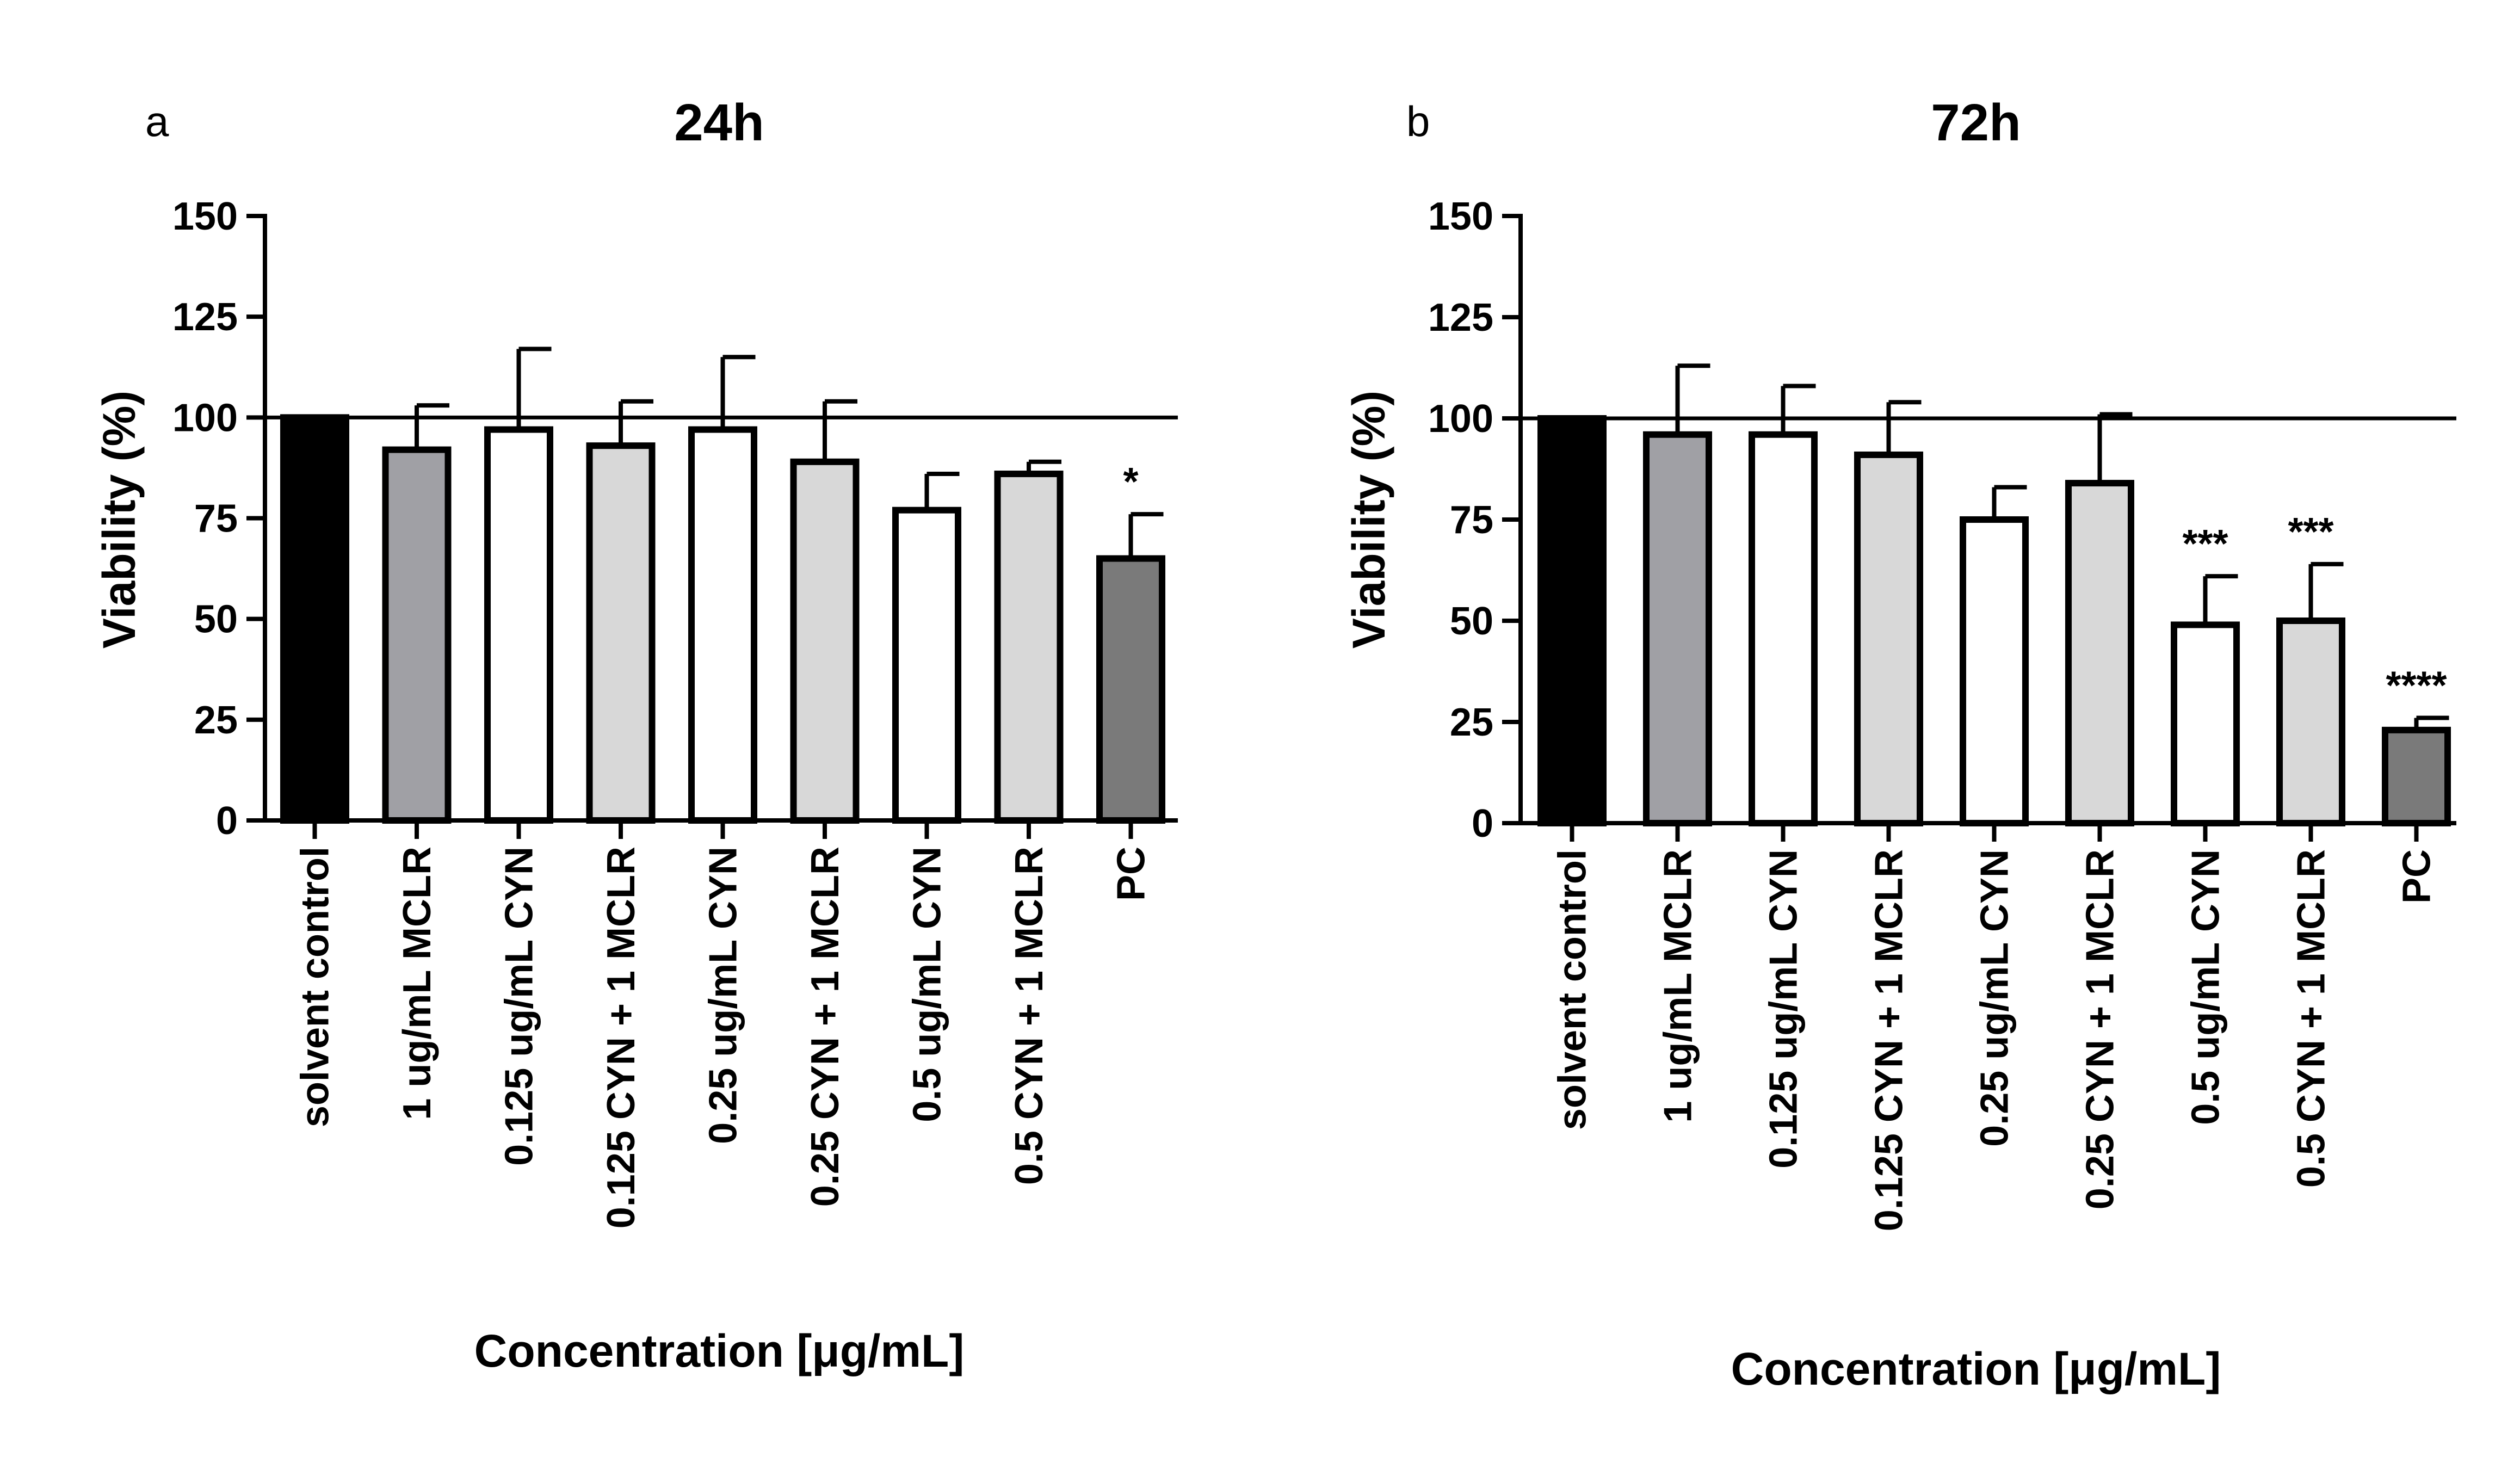 The width and height of the screenshot is (2520, 1482). I want to click on chart-title: 24h, so click(719, 123).